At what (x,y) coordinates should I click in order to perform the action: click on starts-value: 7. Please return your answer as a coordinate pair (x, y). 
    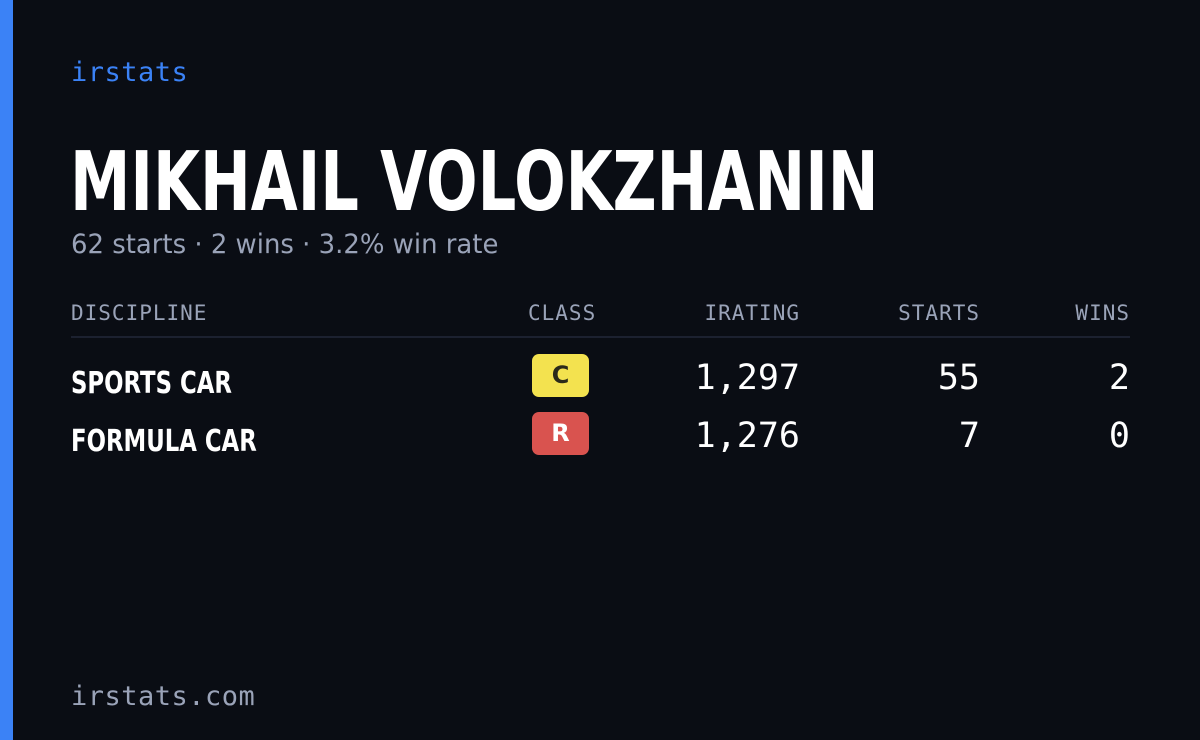
    Looking at the image, I should click on (969, 436).